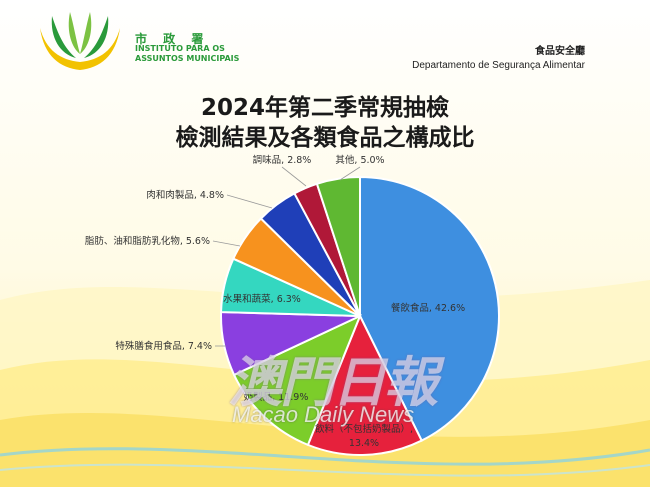 Image resolution: width=650 pixels, height=487 pixels. What do you see at coordinates (364, 436) in the screenshot?
I see `slice-label-1: 飲料（不包括奶製品）, 13.4%` at bounding box center [364, 436].